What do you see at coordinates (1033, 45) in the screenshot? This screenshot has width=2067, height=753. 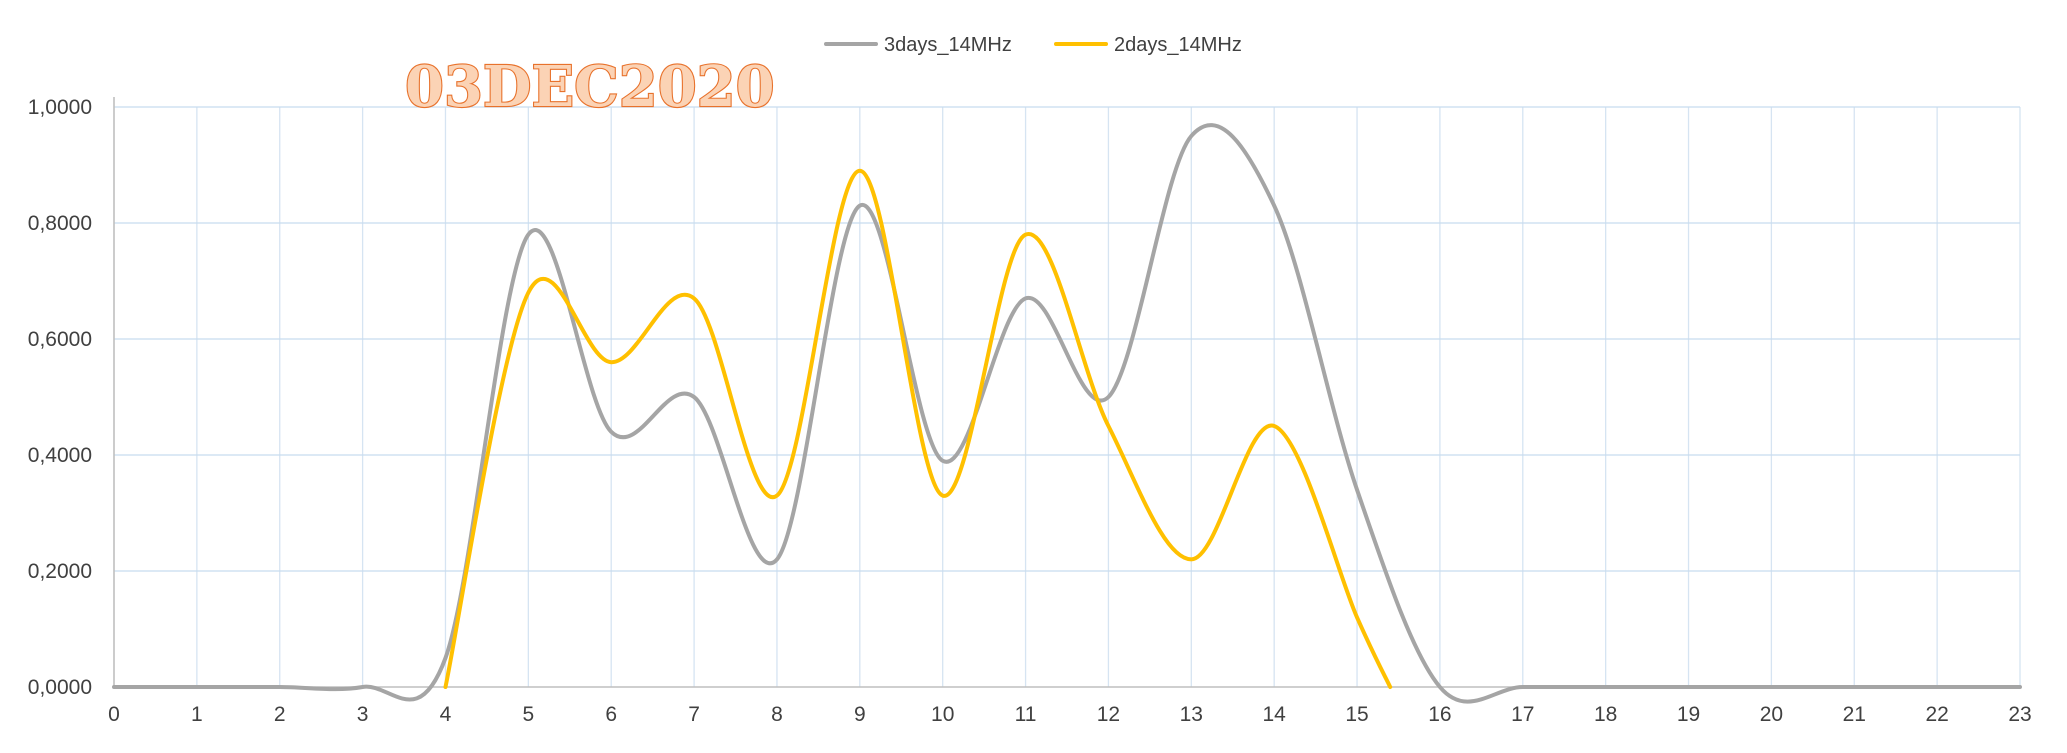 I see `legend: 3days_14MHz 2days_14MHz` at bounding box center [1033, 45].